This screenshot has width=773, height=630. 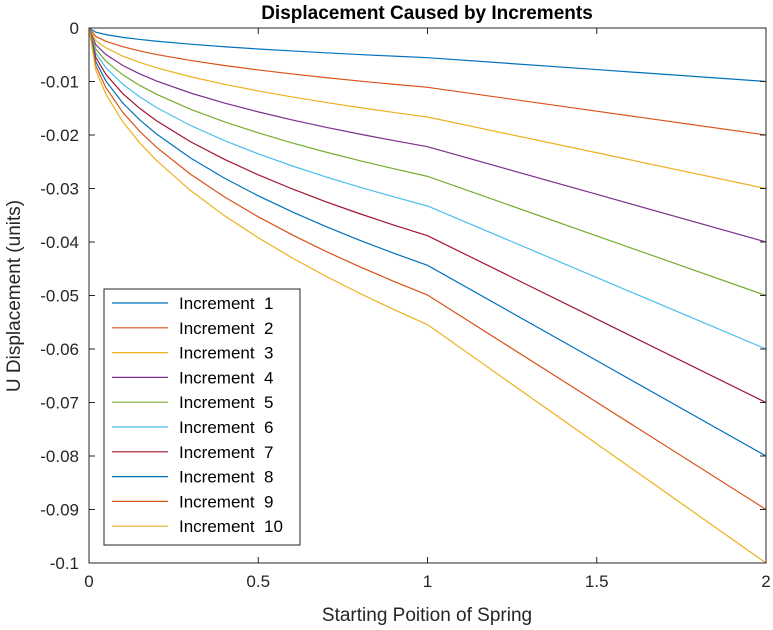 What do you see at coordinates (427, 13) in the screenshot?
I see `chart-title: Displacement Caused by Increments` at bounding box center [427, 13].